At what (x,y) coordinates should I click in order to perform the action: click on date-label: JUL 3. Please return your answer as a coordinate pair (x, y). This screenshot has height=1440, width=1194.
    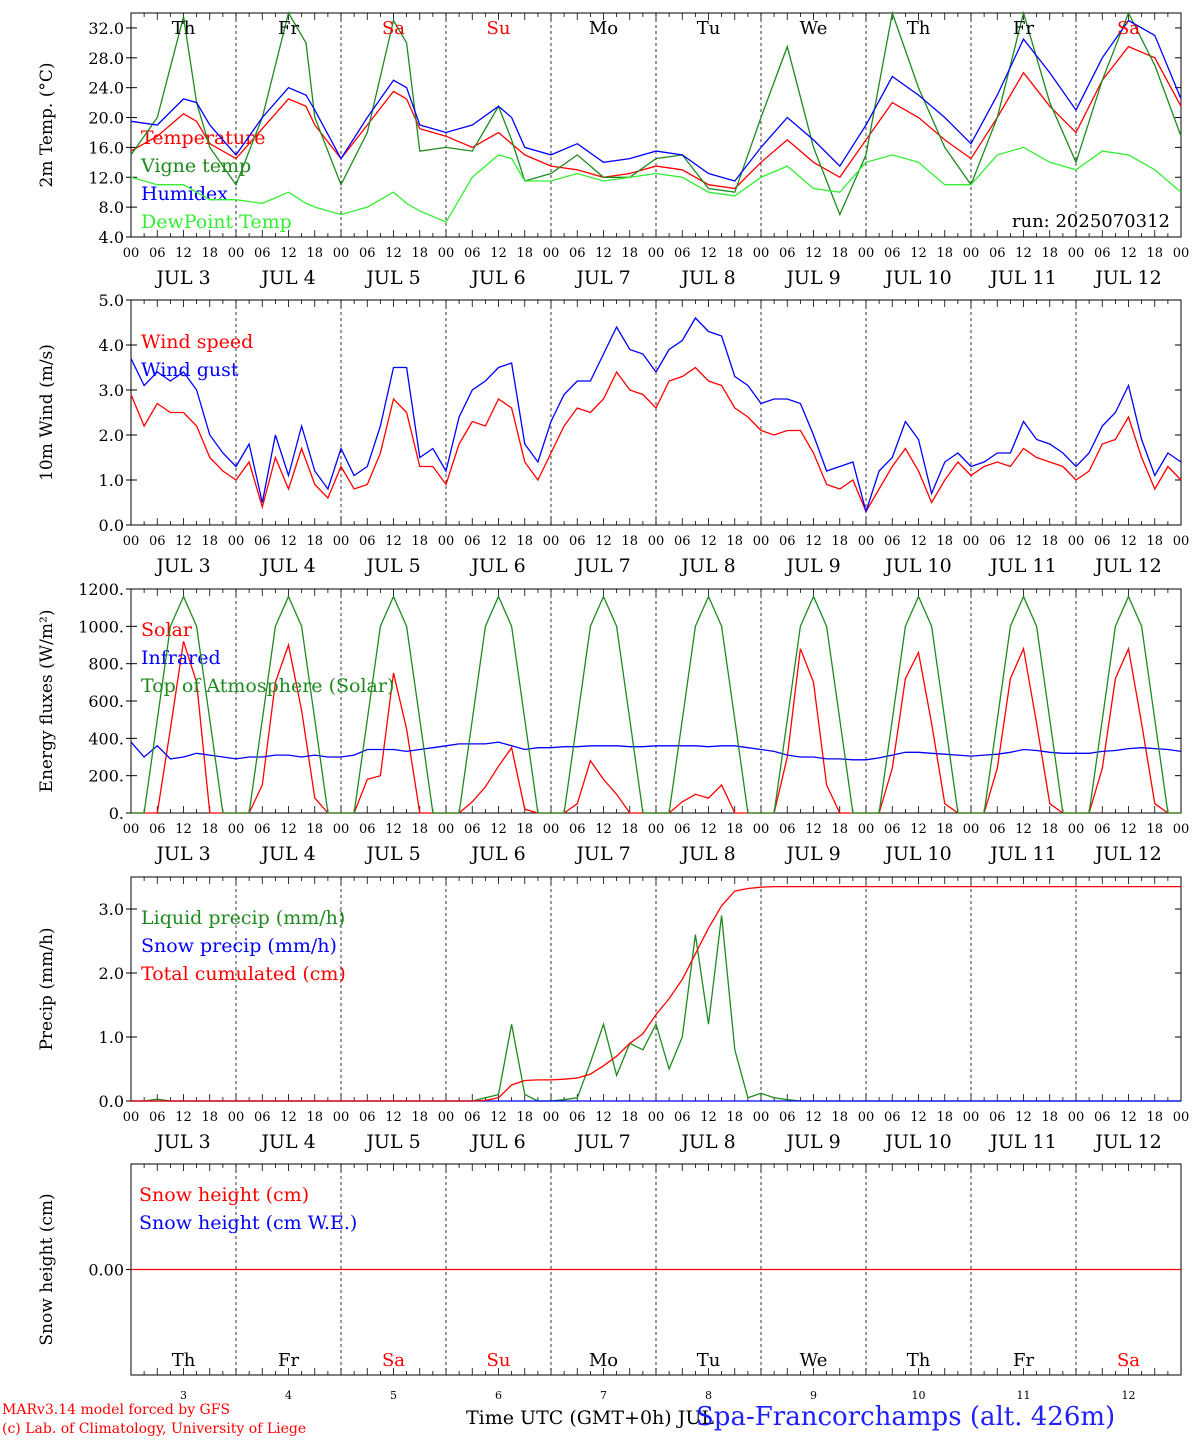
    Looking at the image, I should click on (182, 278).